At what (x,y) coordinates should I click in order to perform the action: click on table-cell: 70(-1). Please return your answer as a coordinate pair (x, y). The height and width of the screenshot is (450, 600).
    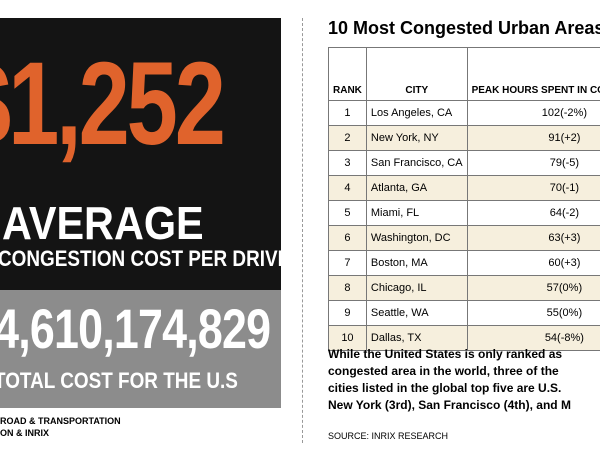
    Looking at the image, I should click on (533, 188).